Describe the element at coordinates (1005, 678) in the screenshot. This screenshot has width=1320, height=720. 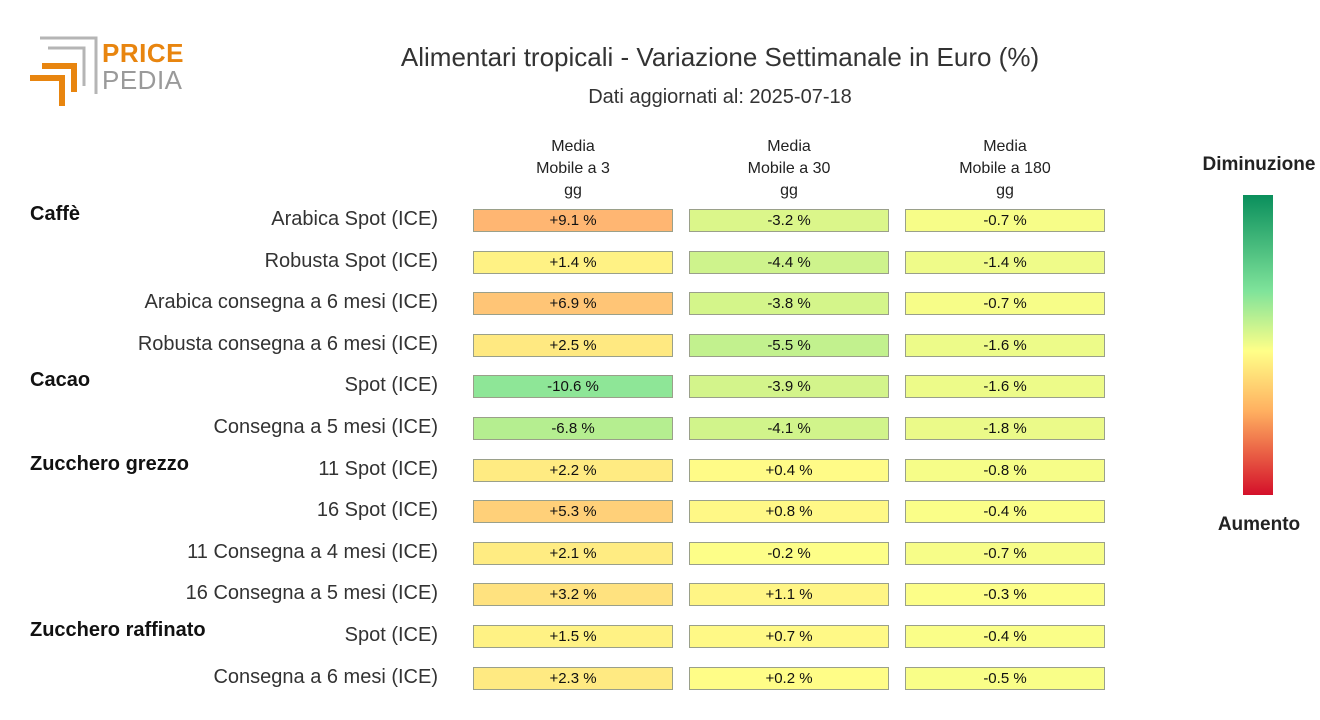
I see `heatmap-cell: -0.5 %` at that location.